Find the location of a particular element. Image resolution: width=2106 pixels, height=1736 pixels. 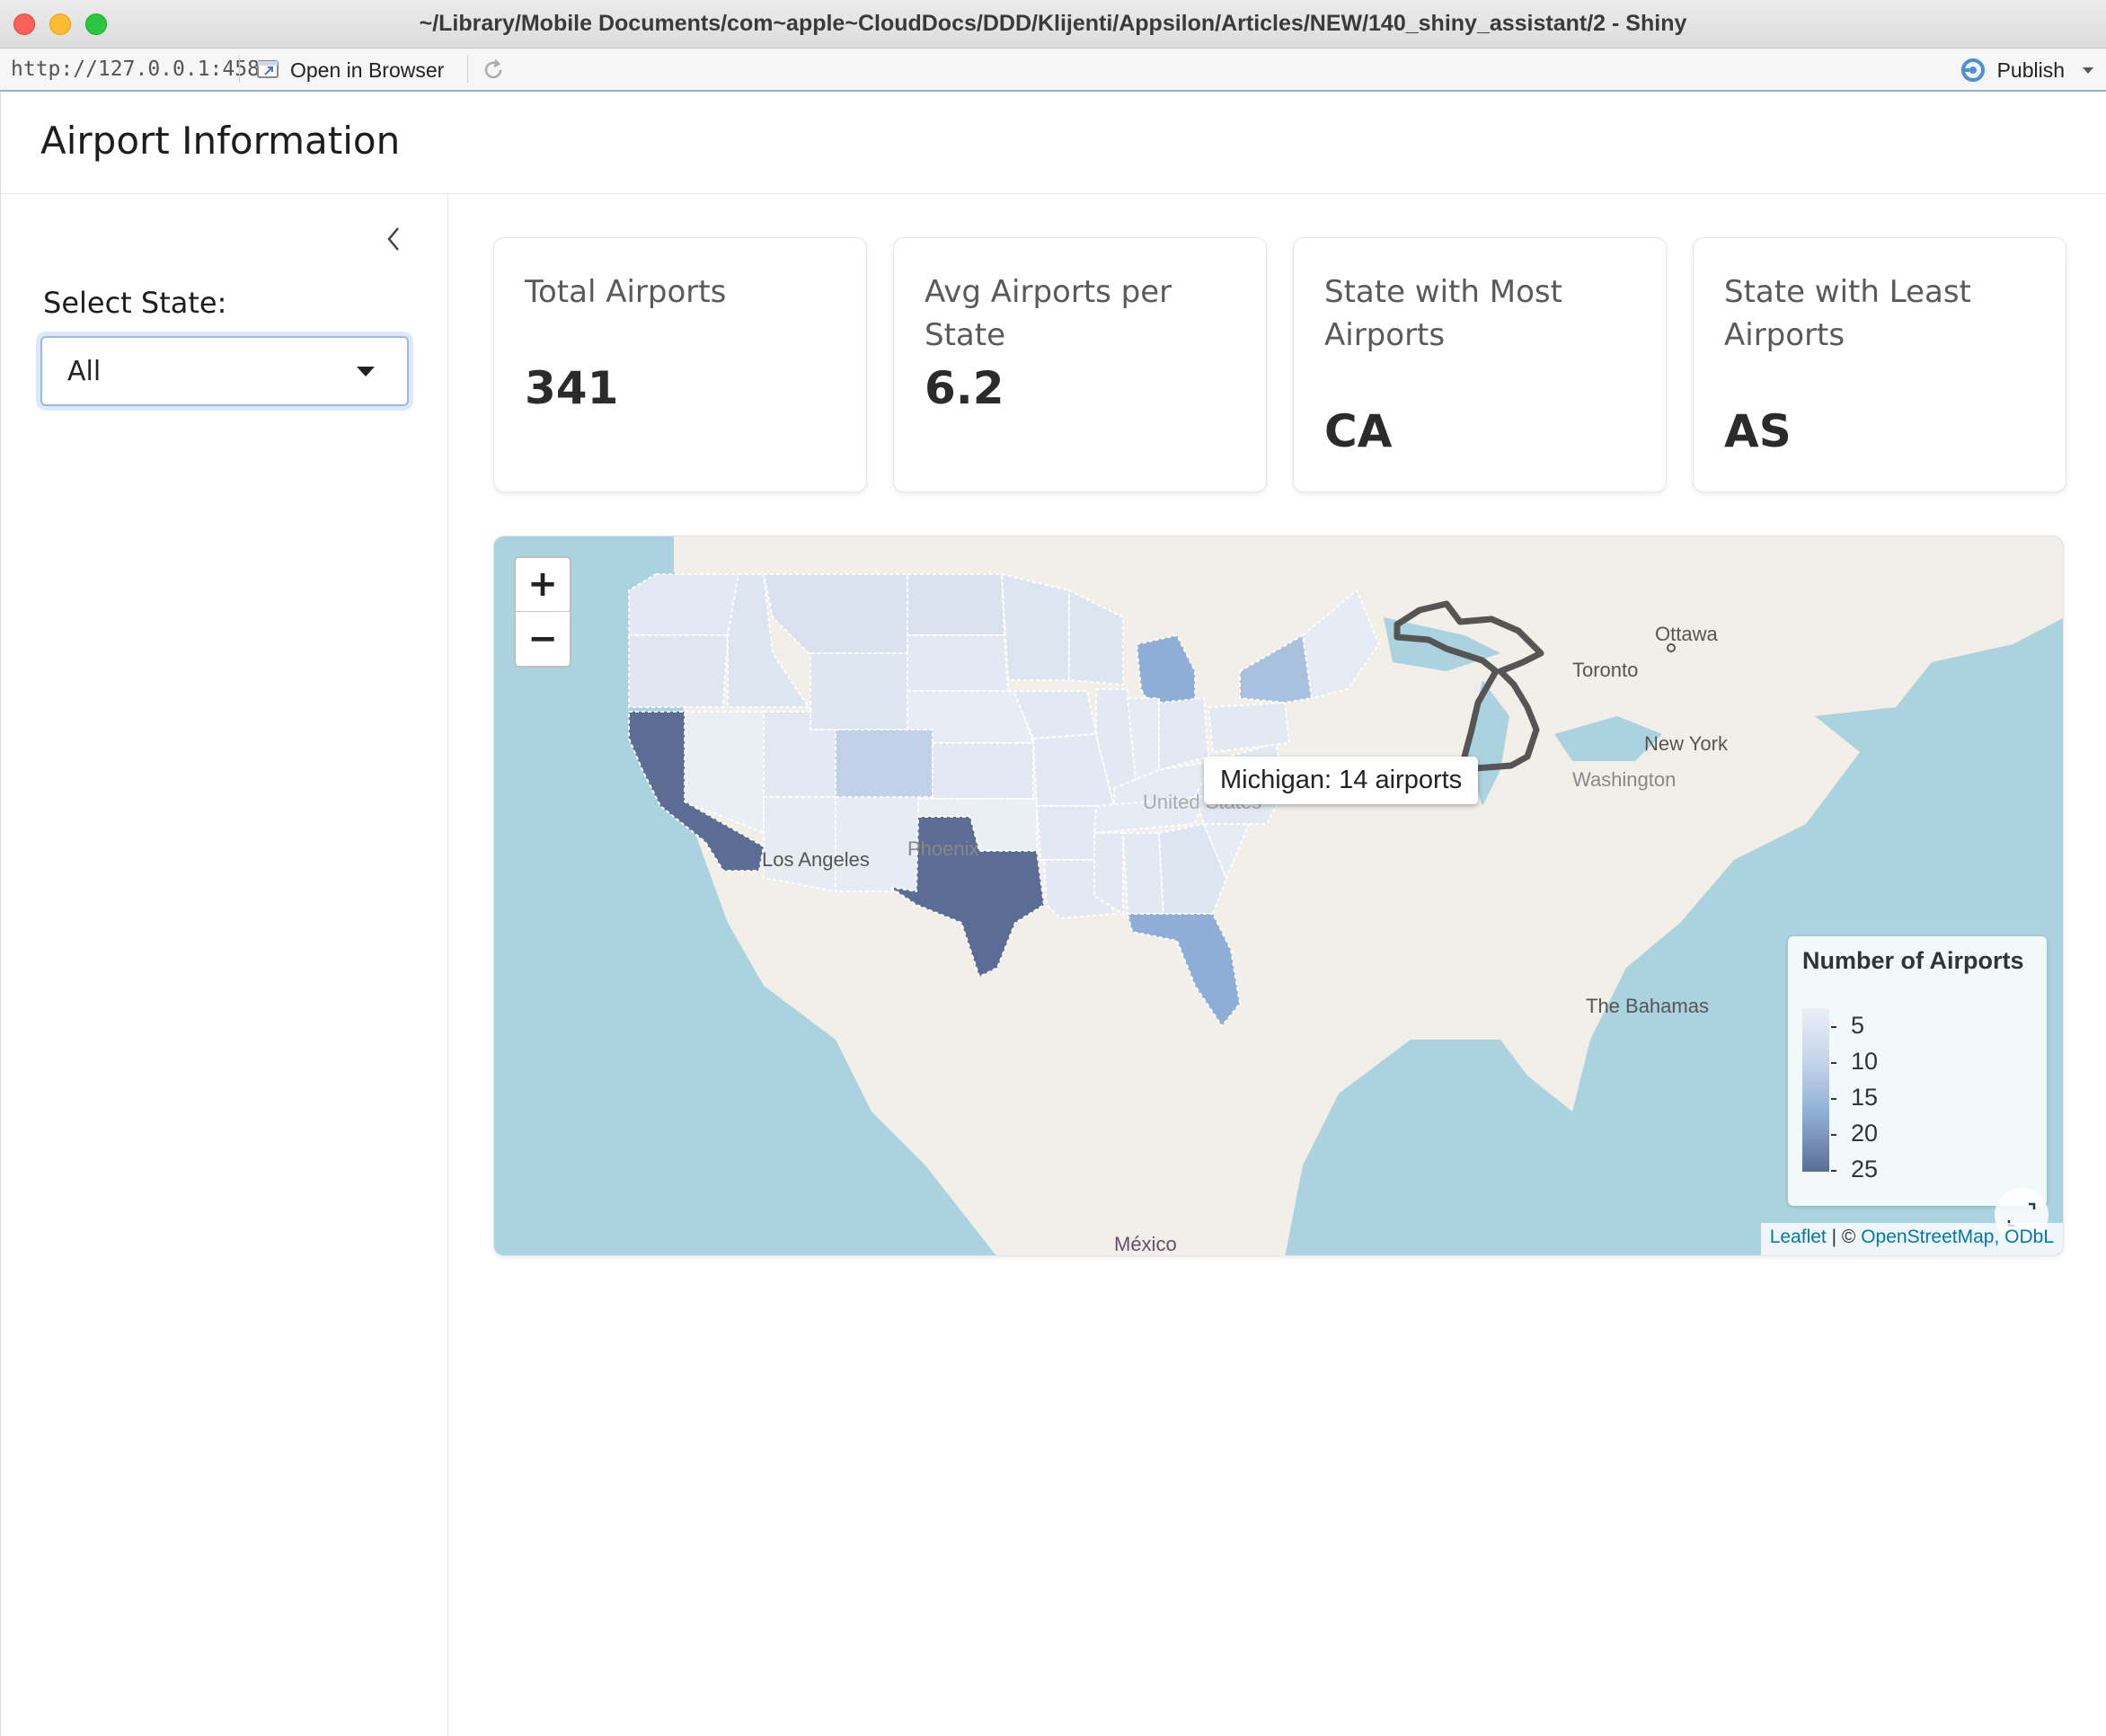

legend-label: 20 is located at coordinates (1865, 1133).